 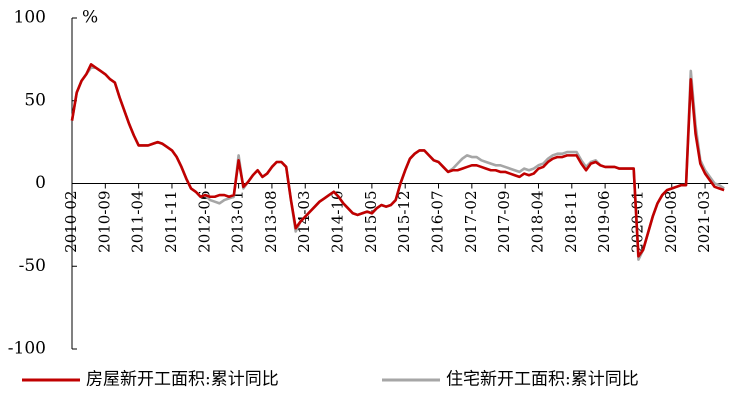 What do you see at coordinates (104, 222) in the screenshot?
I see `x-tick-label: 2010-09` at bounding box center [104, 222].